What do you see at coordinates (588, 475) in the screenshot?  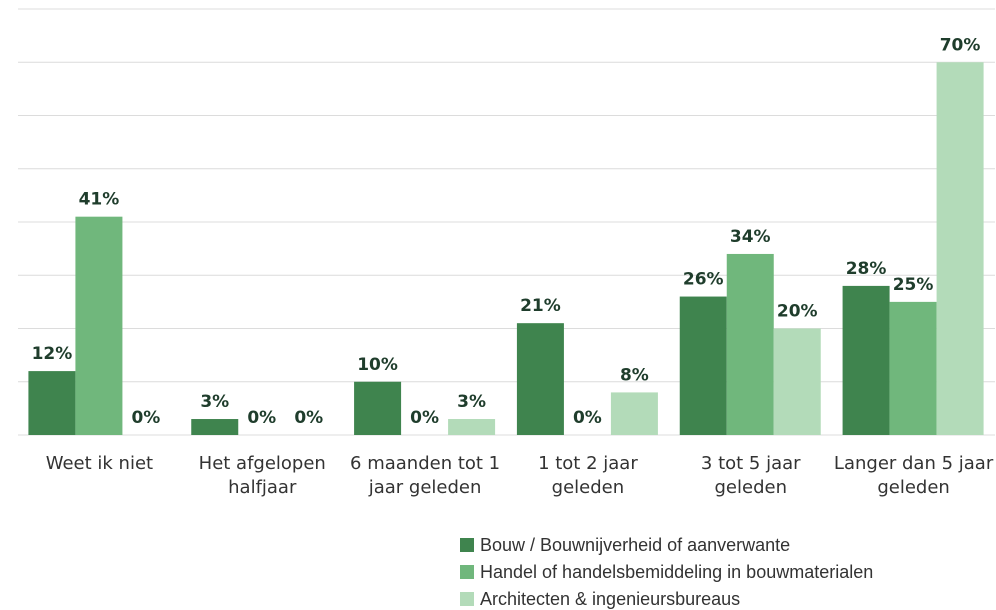 I see `x-tick-label: 1 tot 2 jaar geleden` at bounding box center [588, 475].